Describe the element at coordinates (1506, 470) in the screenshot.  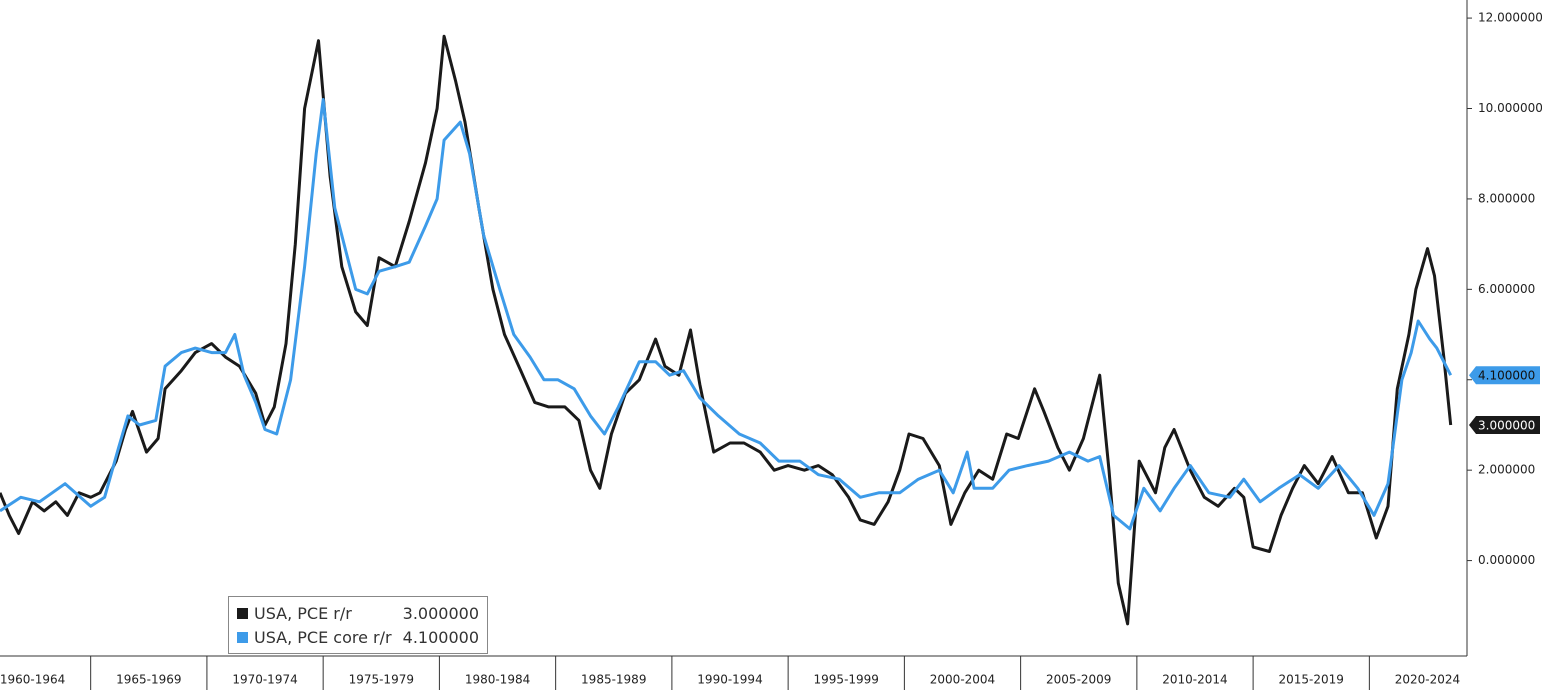
I see `y-tick-label: 2.000000` at that location.